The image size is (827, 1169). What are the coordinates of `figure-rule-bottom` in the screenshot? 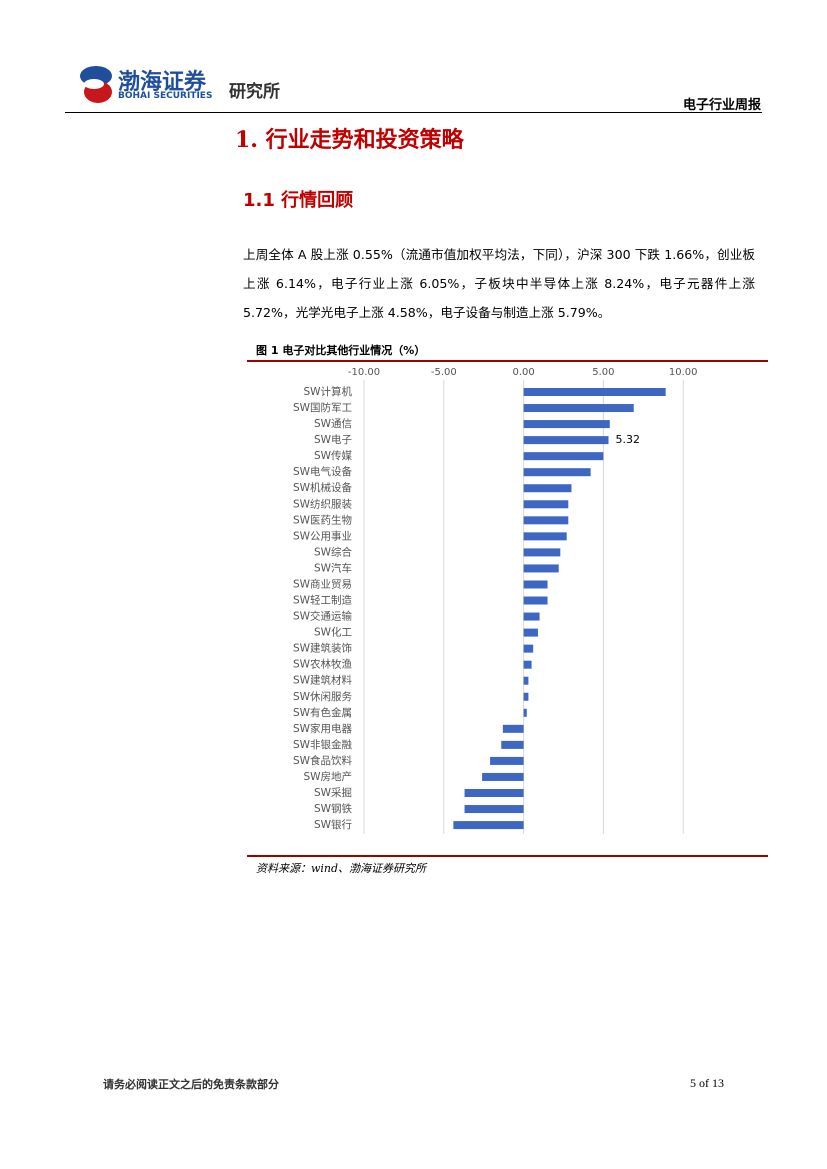 It's located at (507, 856).